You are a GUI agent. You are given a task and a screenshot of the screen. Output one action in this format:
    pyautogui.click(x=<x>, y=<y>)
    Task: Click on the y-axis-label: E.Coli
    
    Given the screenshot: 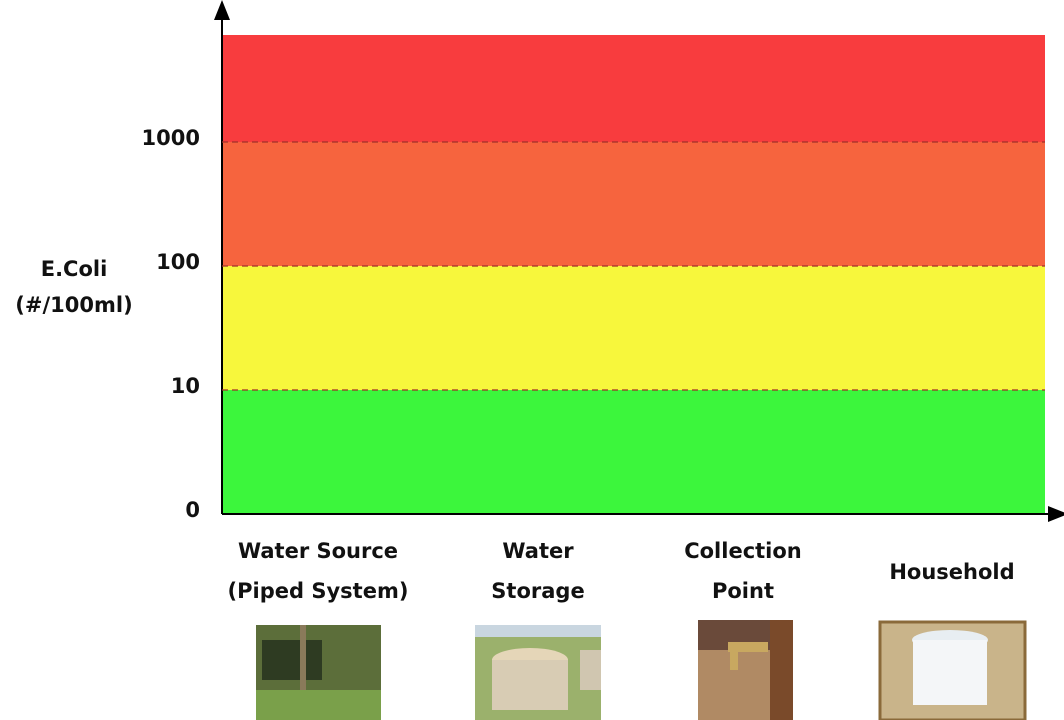 What is the action you would take?
    pyautogui.click(x=74, y=269)
    